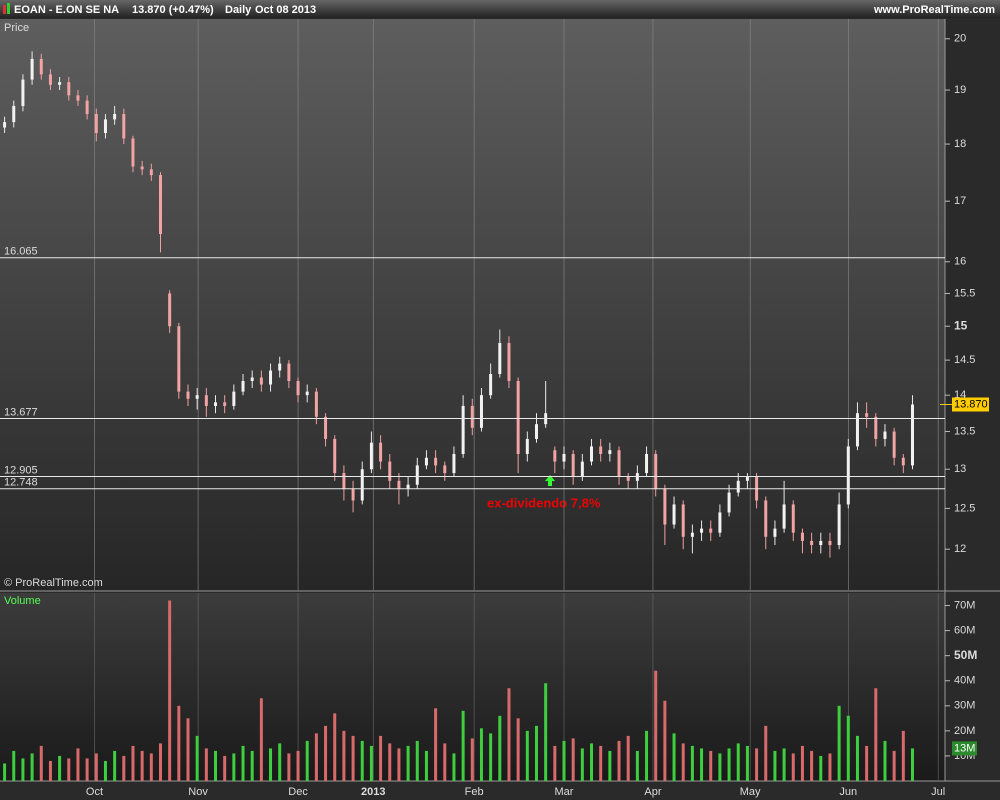  Describe the element at coordinates (960, 39) in the screenshot. I see `y-tick-label: 20` at that location.